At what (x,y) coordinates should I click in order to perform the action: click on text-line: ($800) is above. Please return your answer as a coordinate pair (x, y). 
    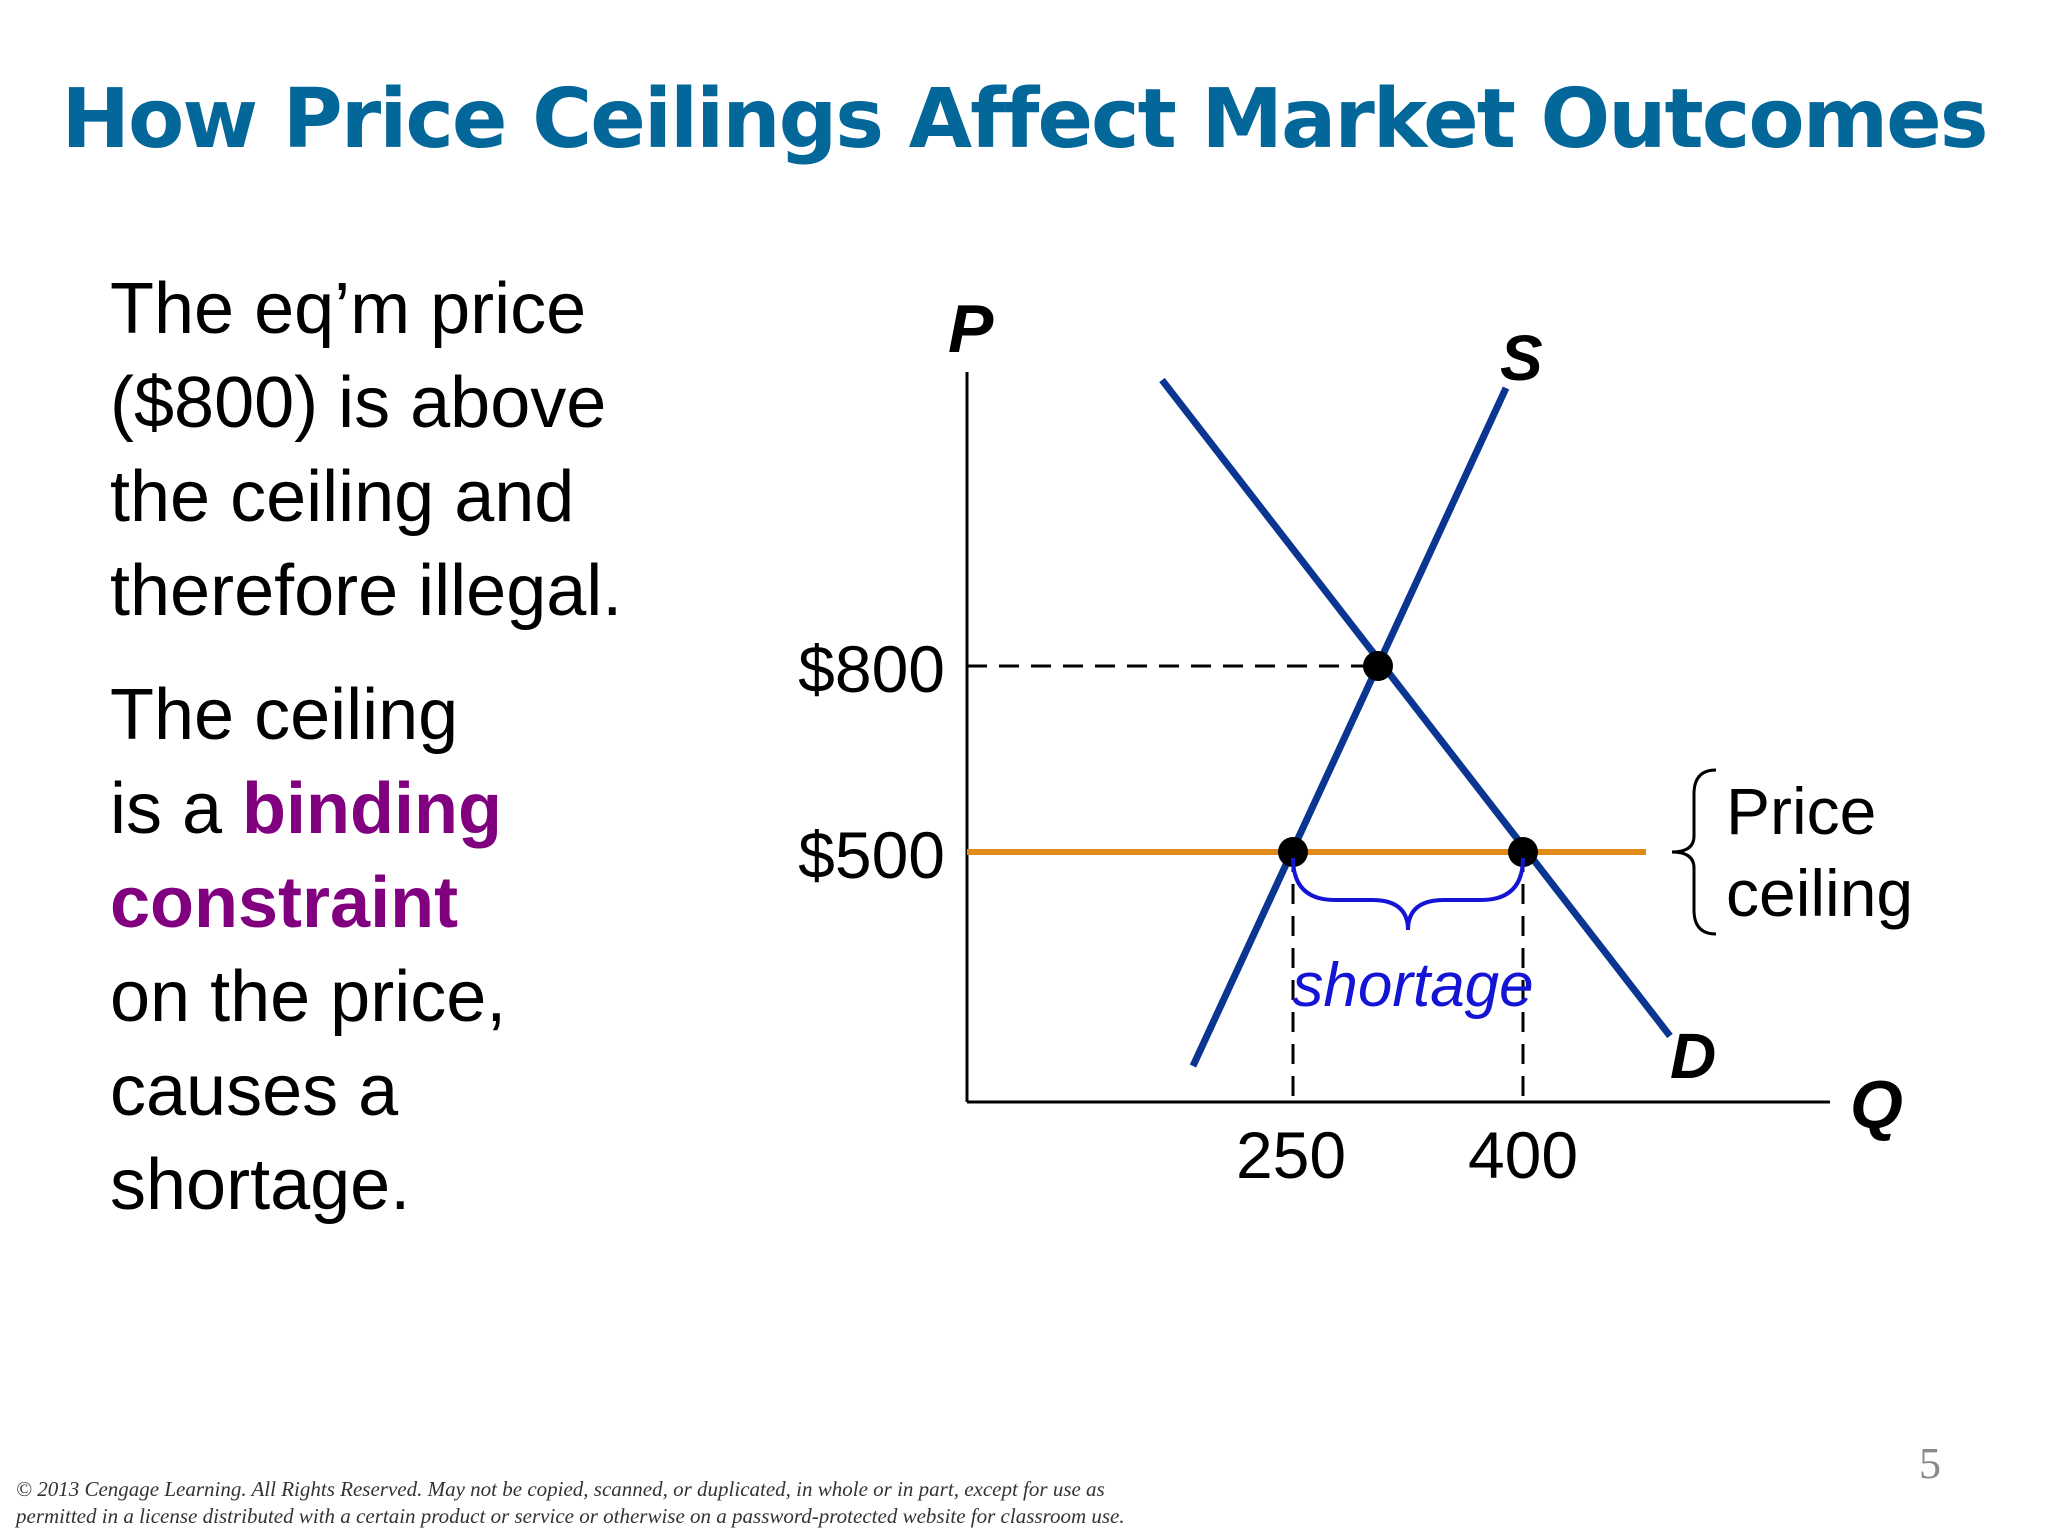
    Looking at the image, I should click on (358, 403).